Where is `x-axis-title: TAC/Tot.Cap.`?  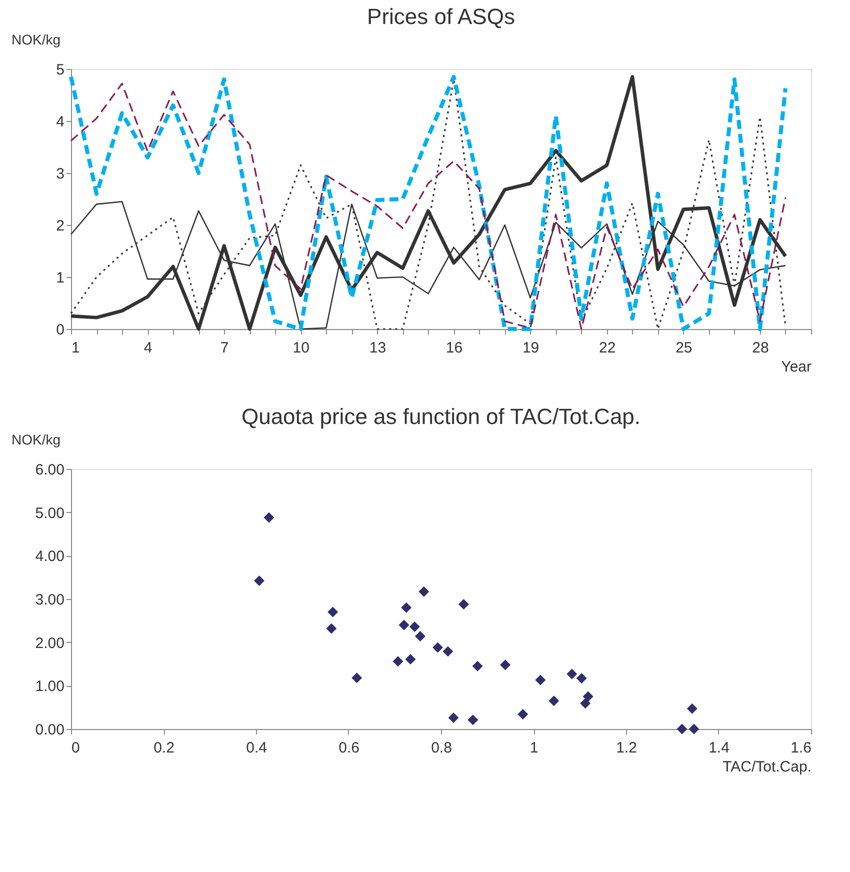 x-axis-title: TAC/Tot.Cap. is located at coordinates (767, 767).